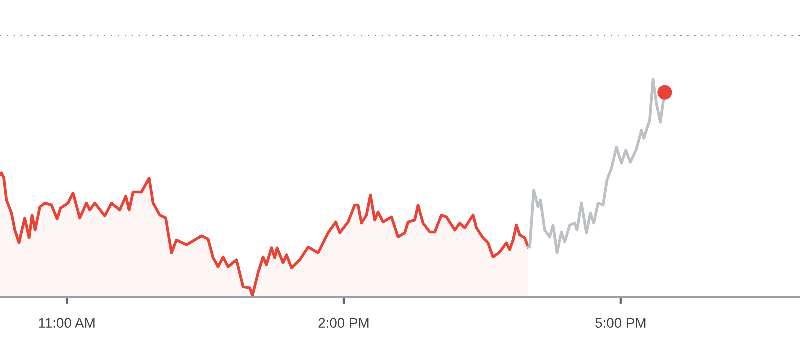 The height and width of the screenshot is (344, 800). Describe the element at coordinates (67, 323) in the screenshot. I see `x-tick-label: 11:00 AM` at that location.